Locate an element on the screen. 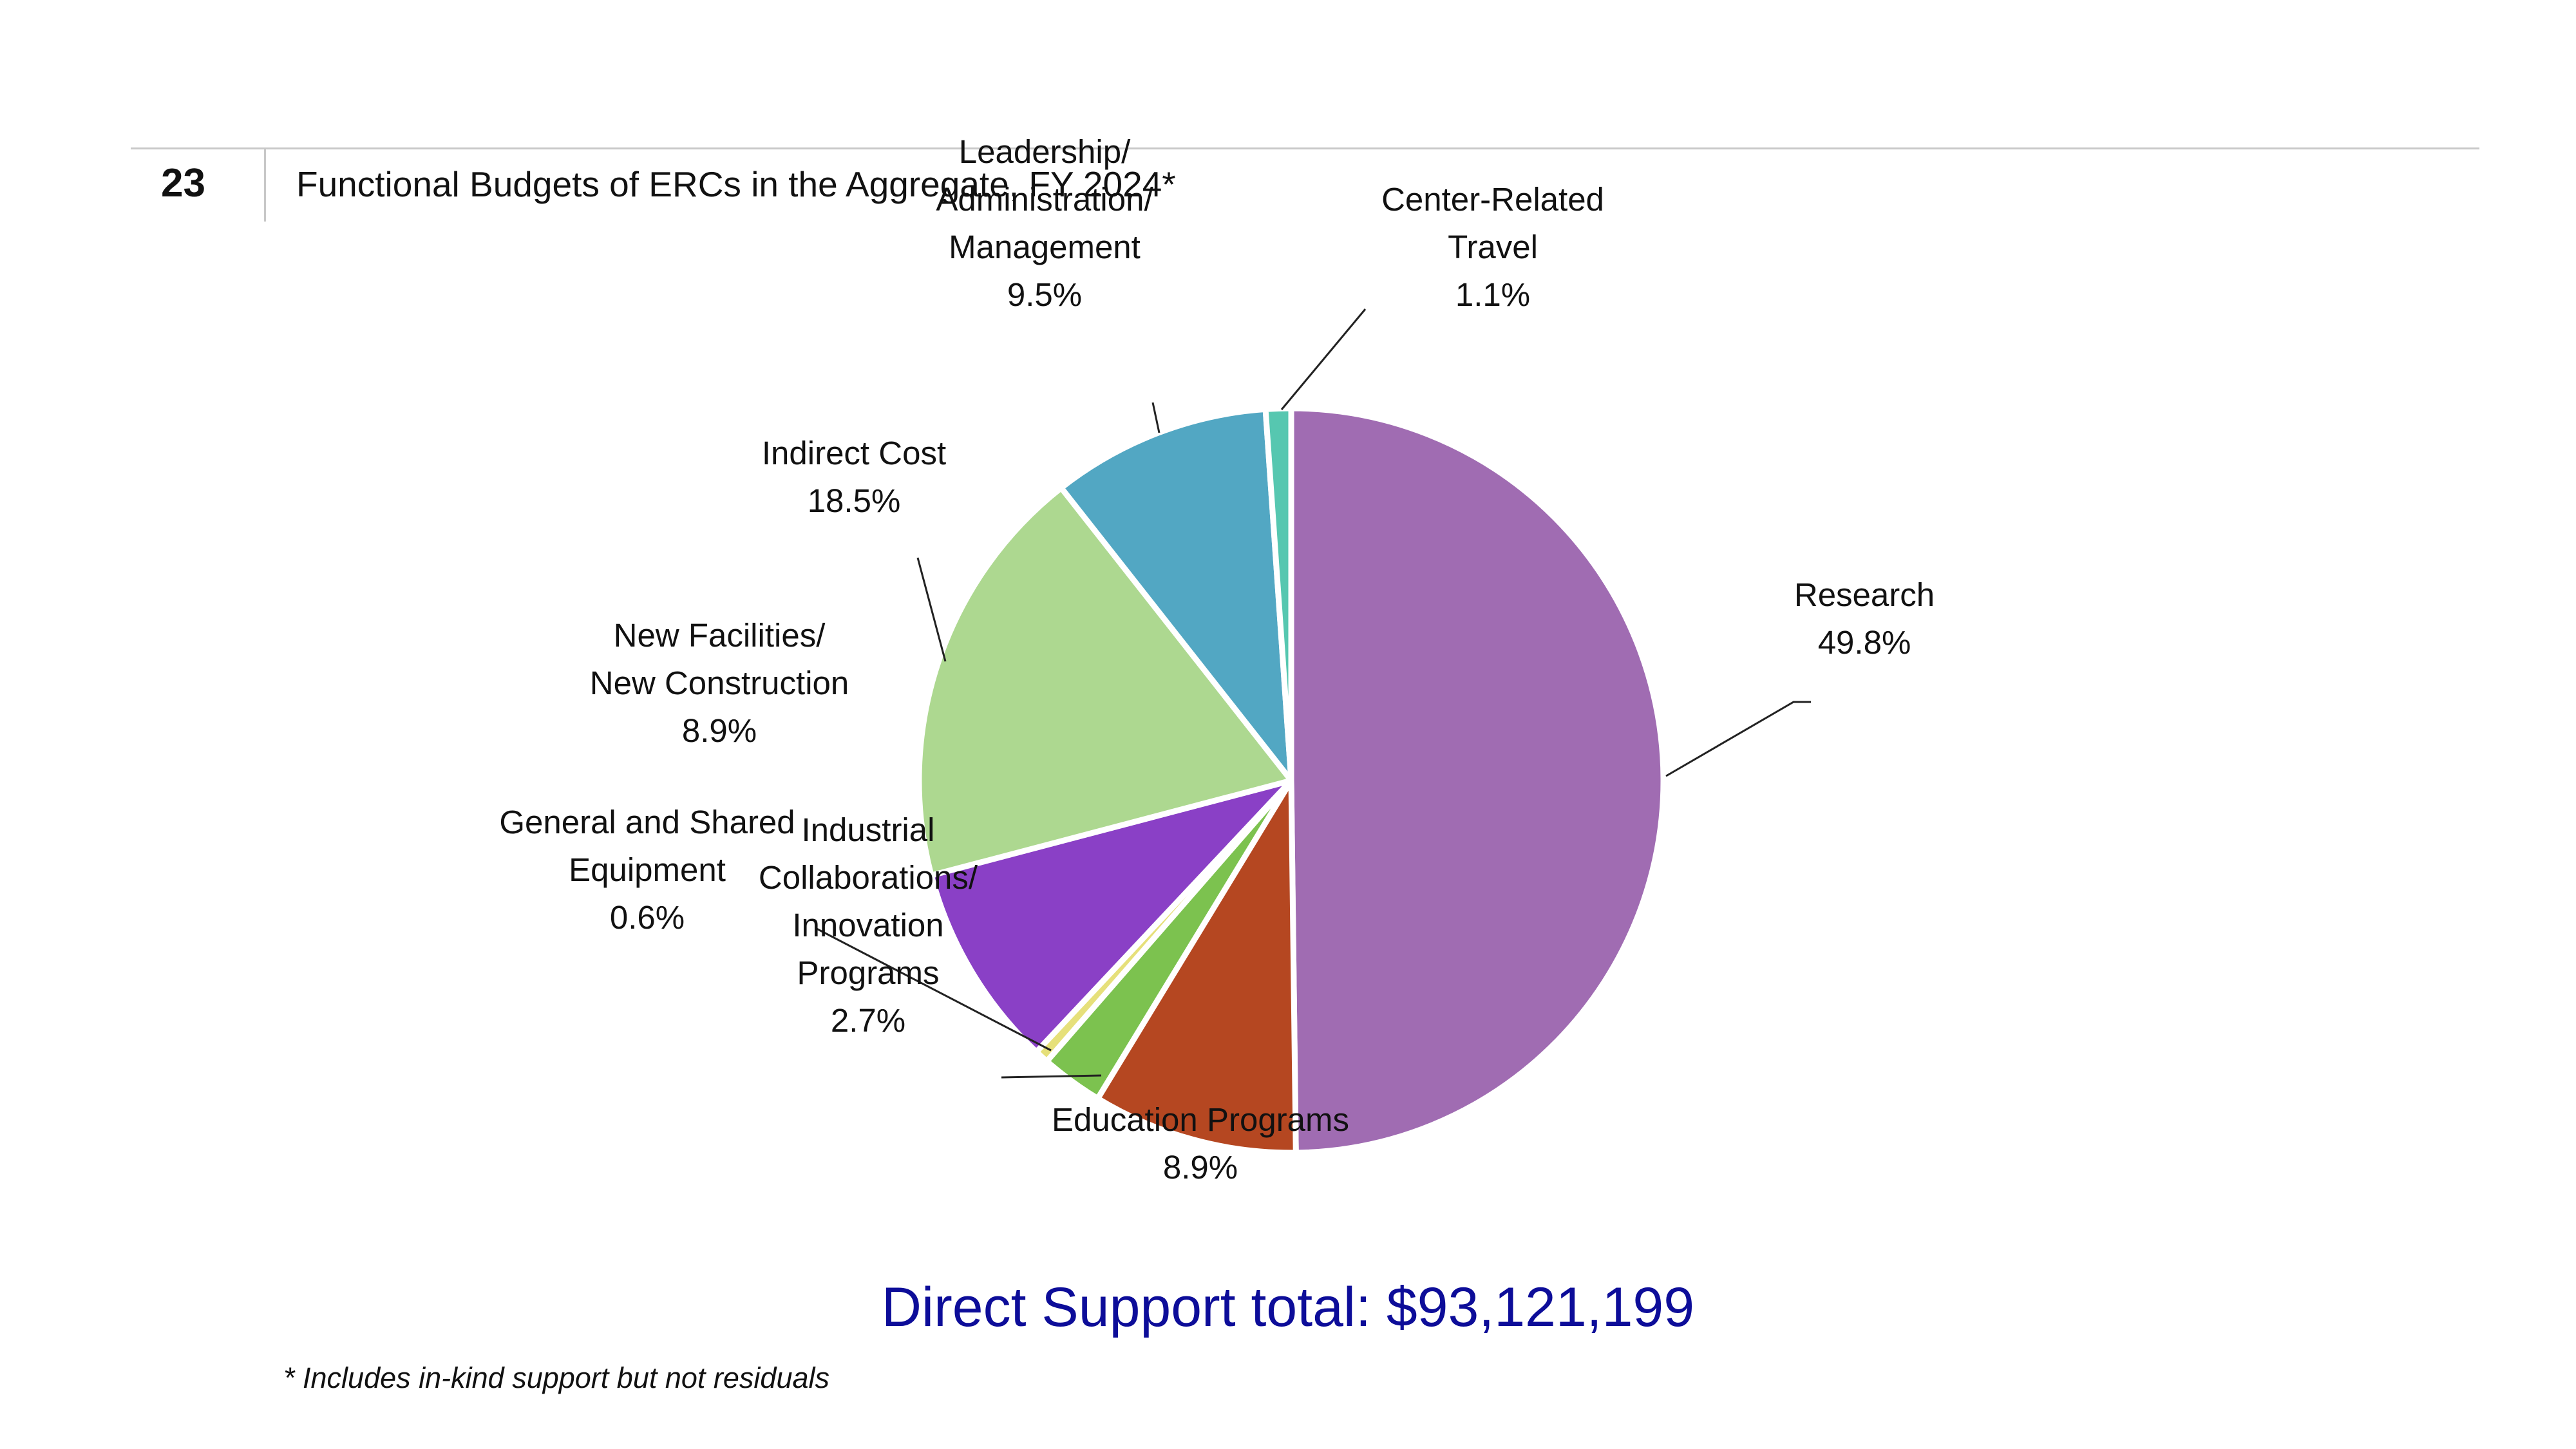 This screenshot has width=2576, height=1449. slice-category-label: Equipment is located at coordinates (647, 870).